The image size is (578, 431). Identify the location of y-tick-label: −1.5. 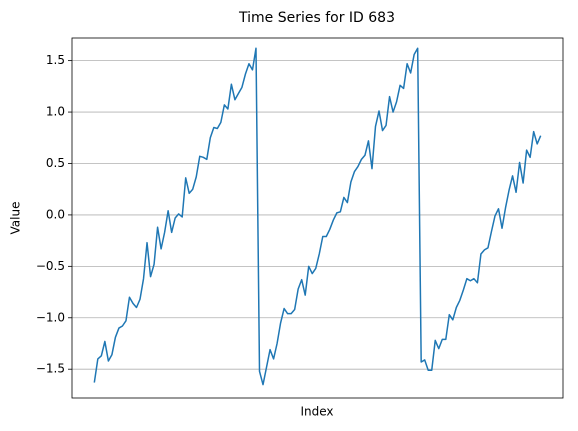
(50, 369).